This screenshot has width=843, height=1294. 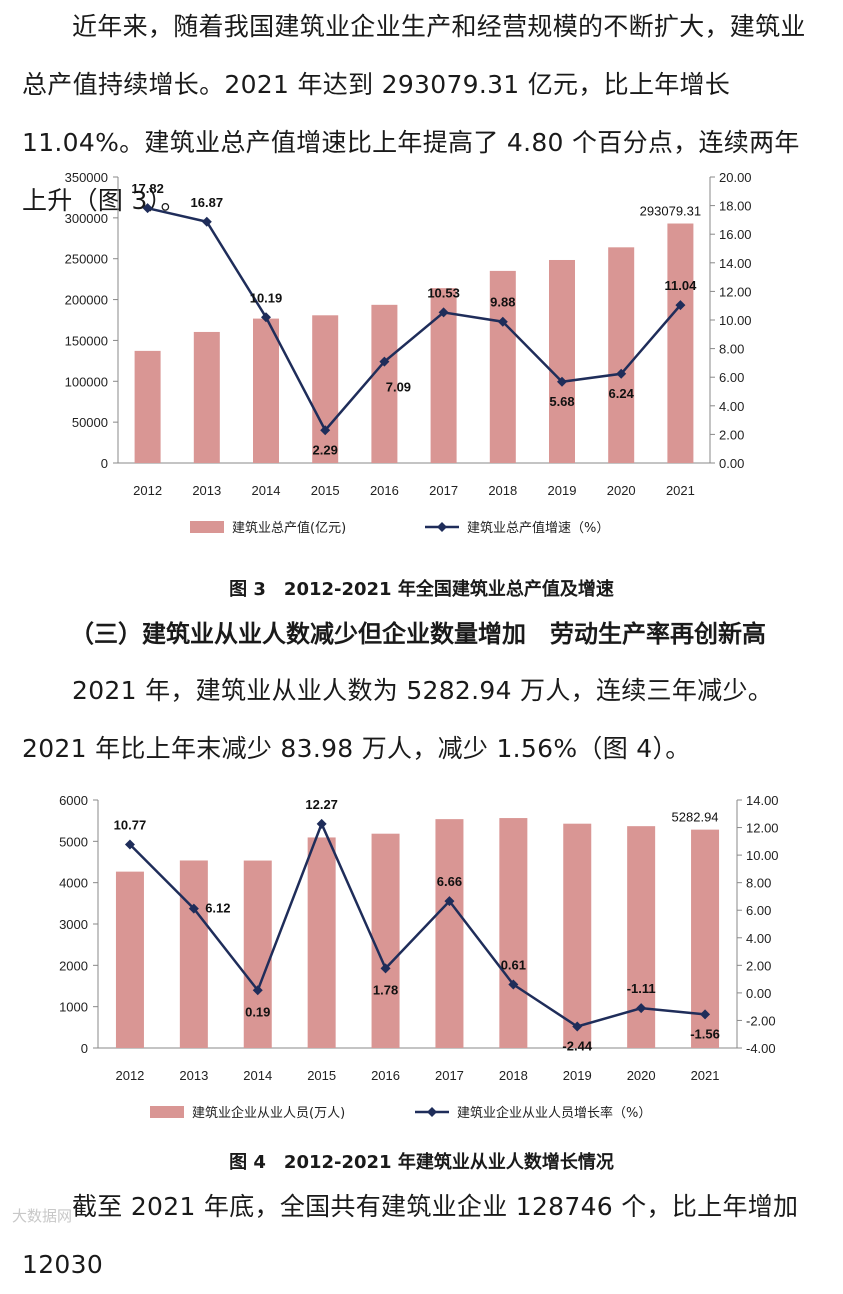 I want to click on line-value-label: 11.04, so click(x=680, y=285).